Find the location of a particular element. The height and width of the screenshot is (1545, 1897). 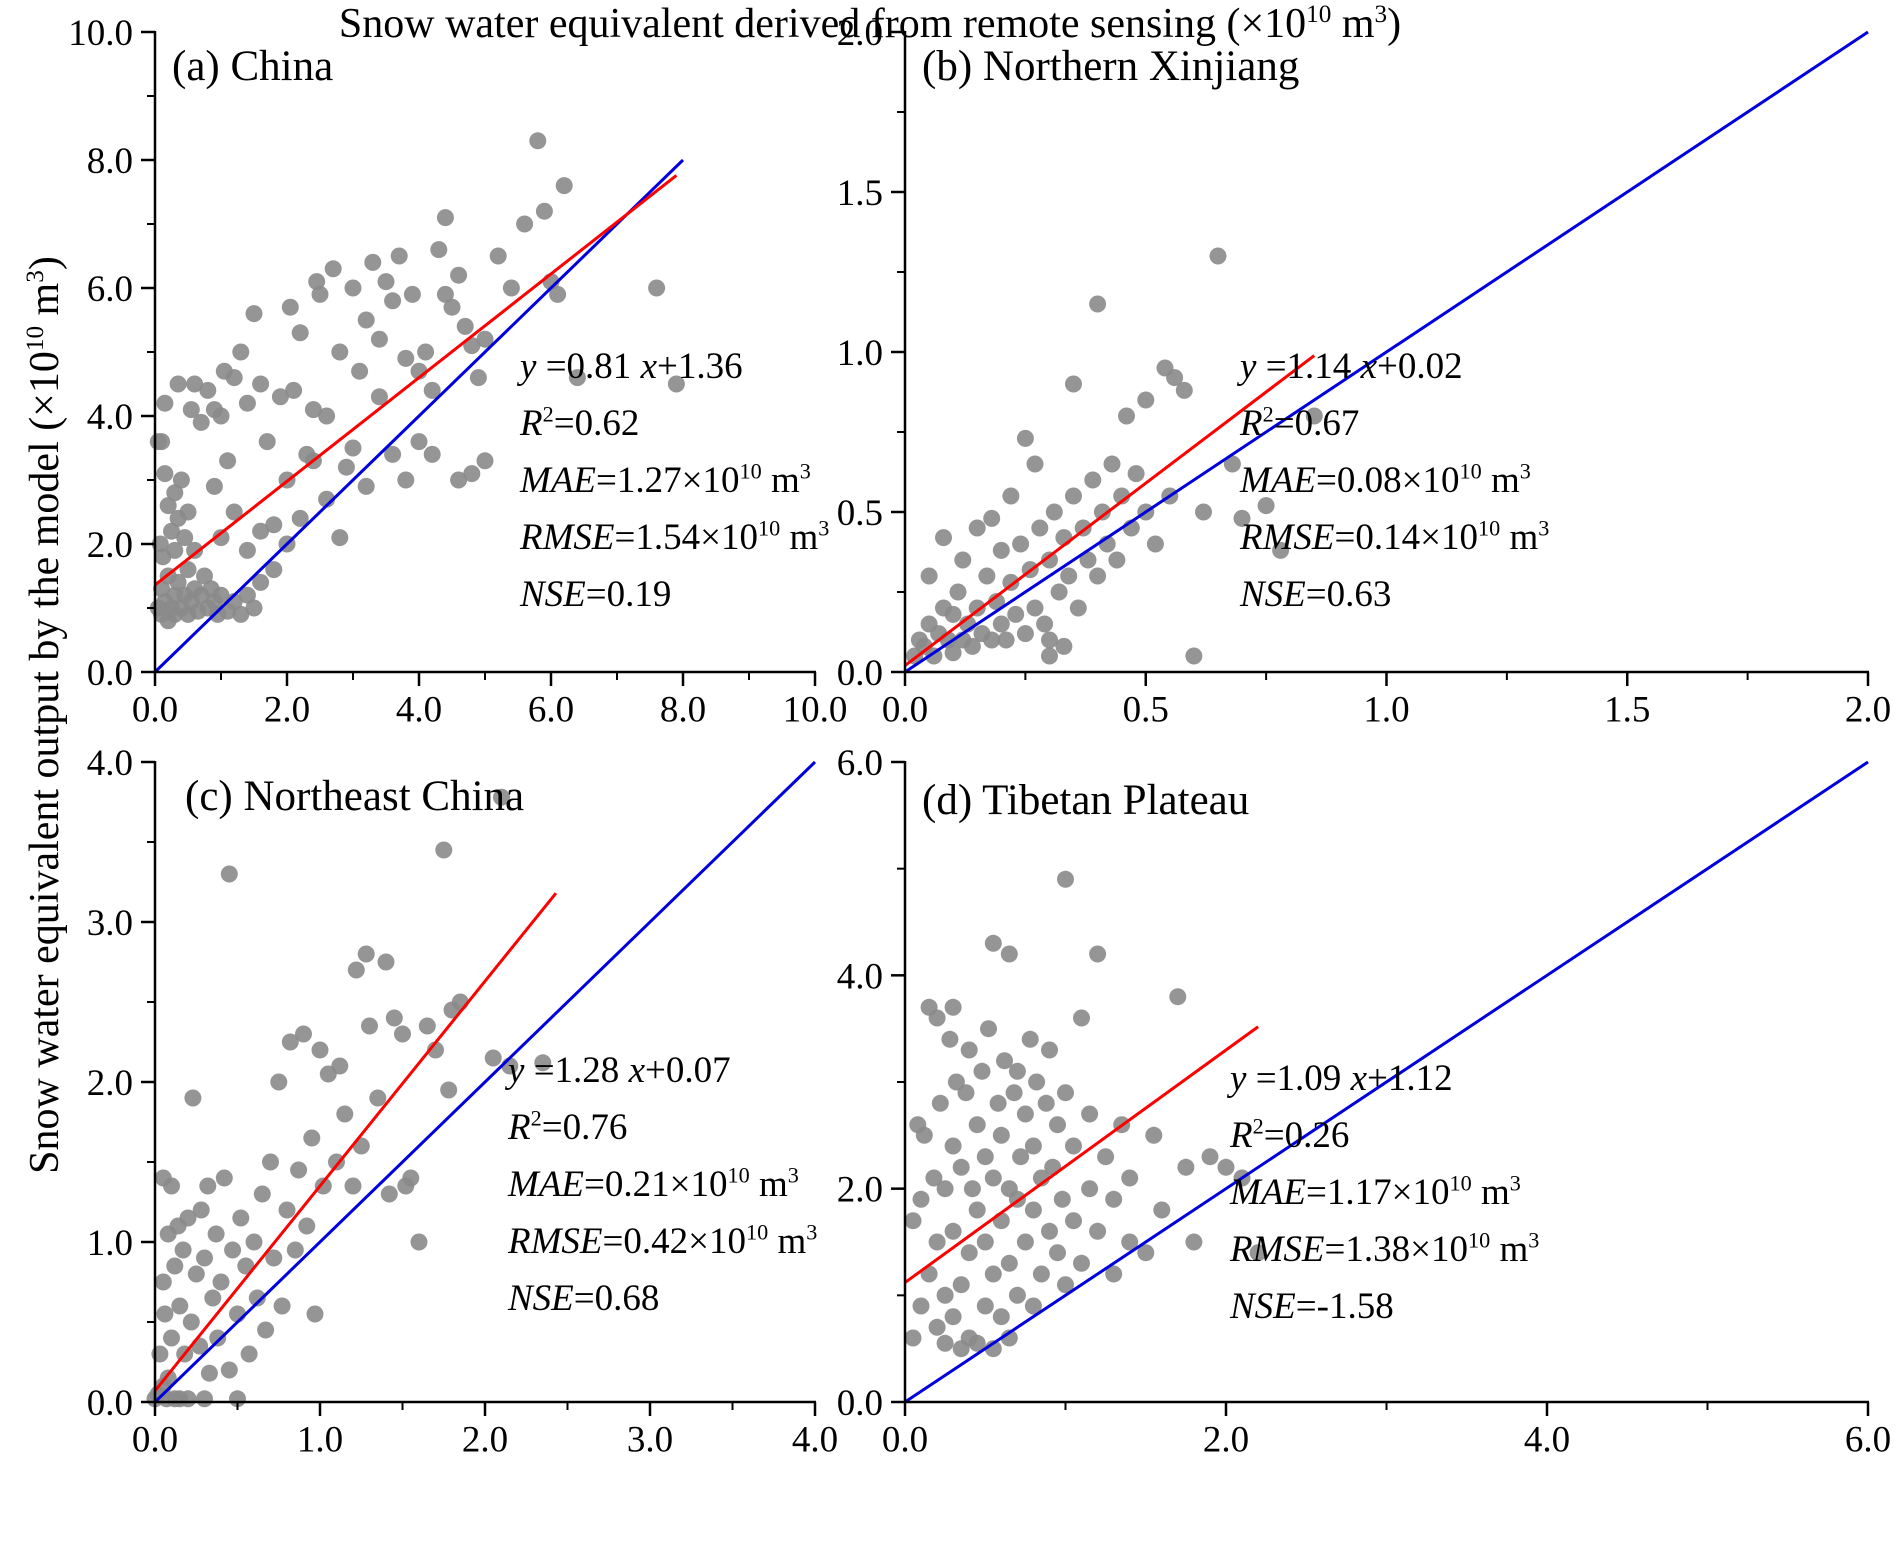

y-tick-label: 0.0 is located at coordinates (860, 1403).